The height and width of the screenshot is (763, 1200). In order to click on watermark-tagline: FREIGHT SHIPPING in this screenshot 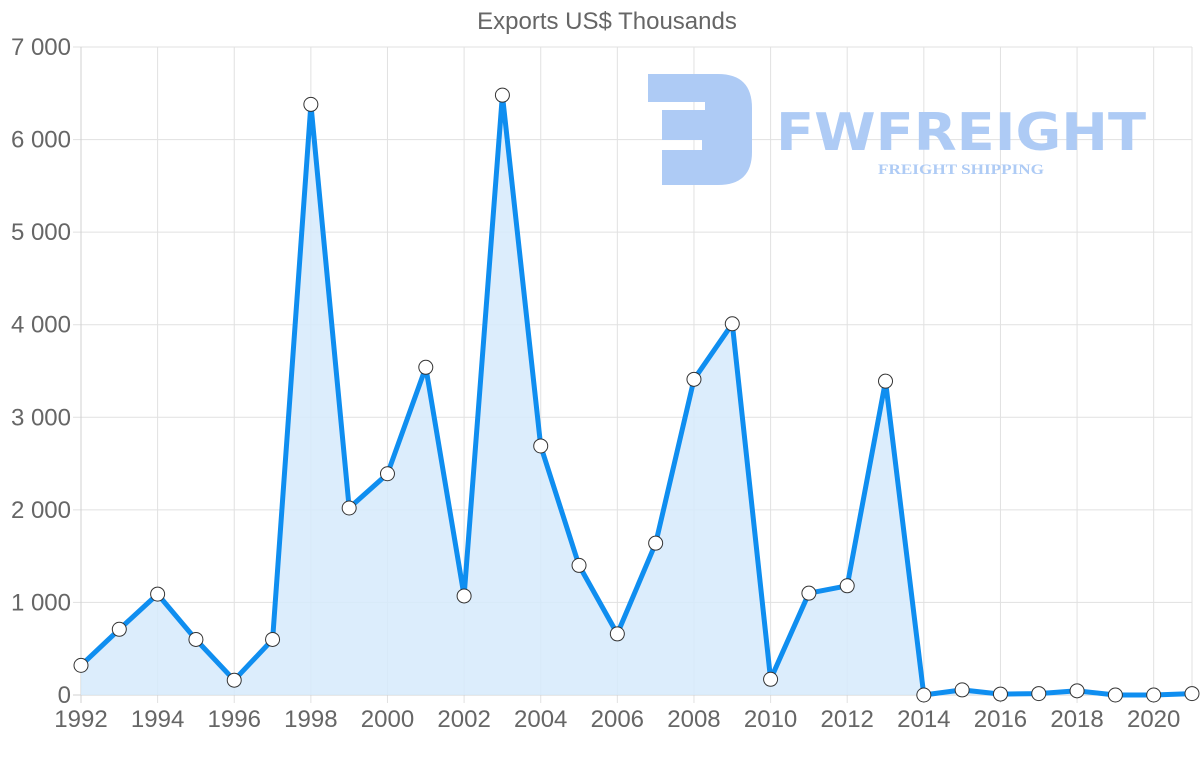, I will do `click(961, 170)`.